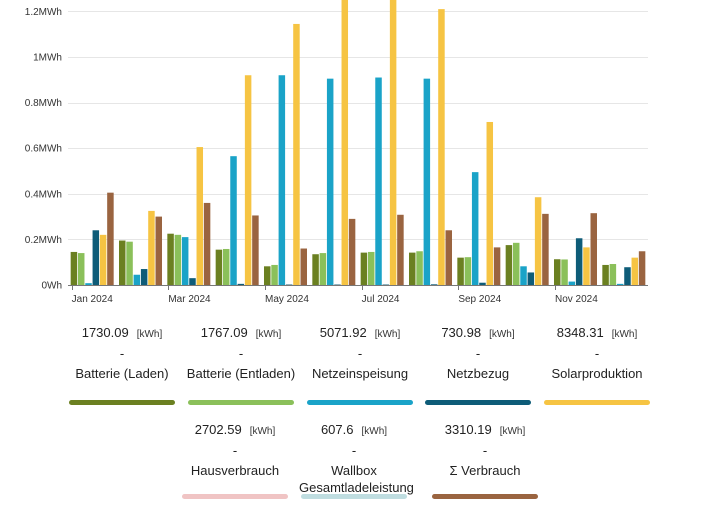 The height and width of the screenshot is (530, 720). I want to click on legend-value: 3310.19, so click(468, 429).